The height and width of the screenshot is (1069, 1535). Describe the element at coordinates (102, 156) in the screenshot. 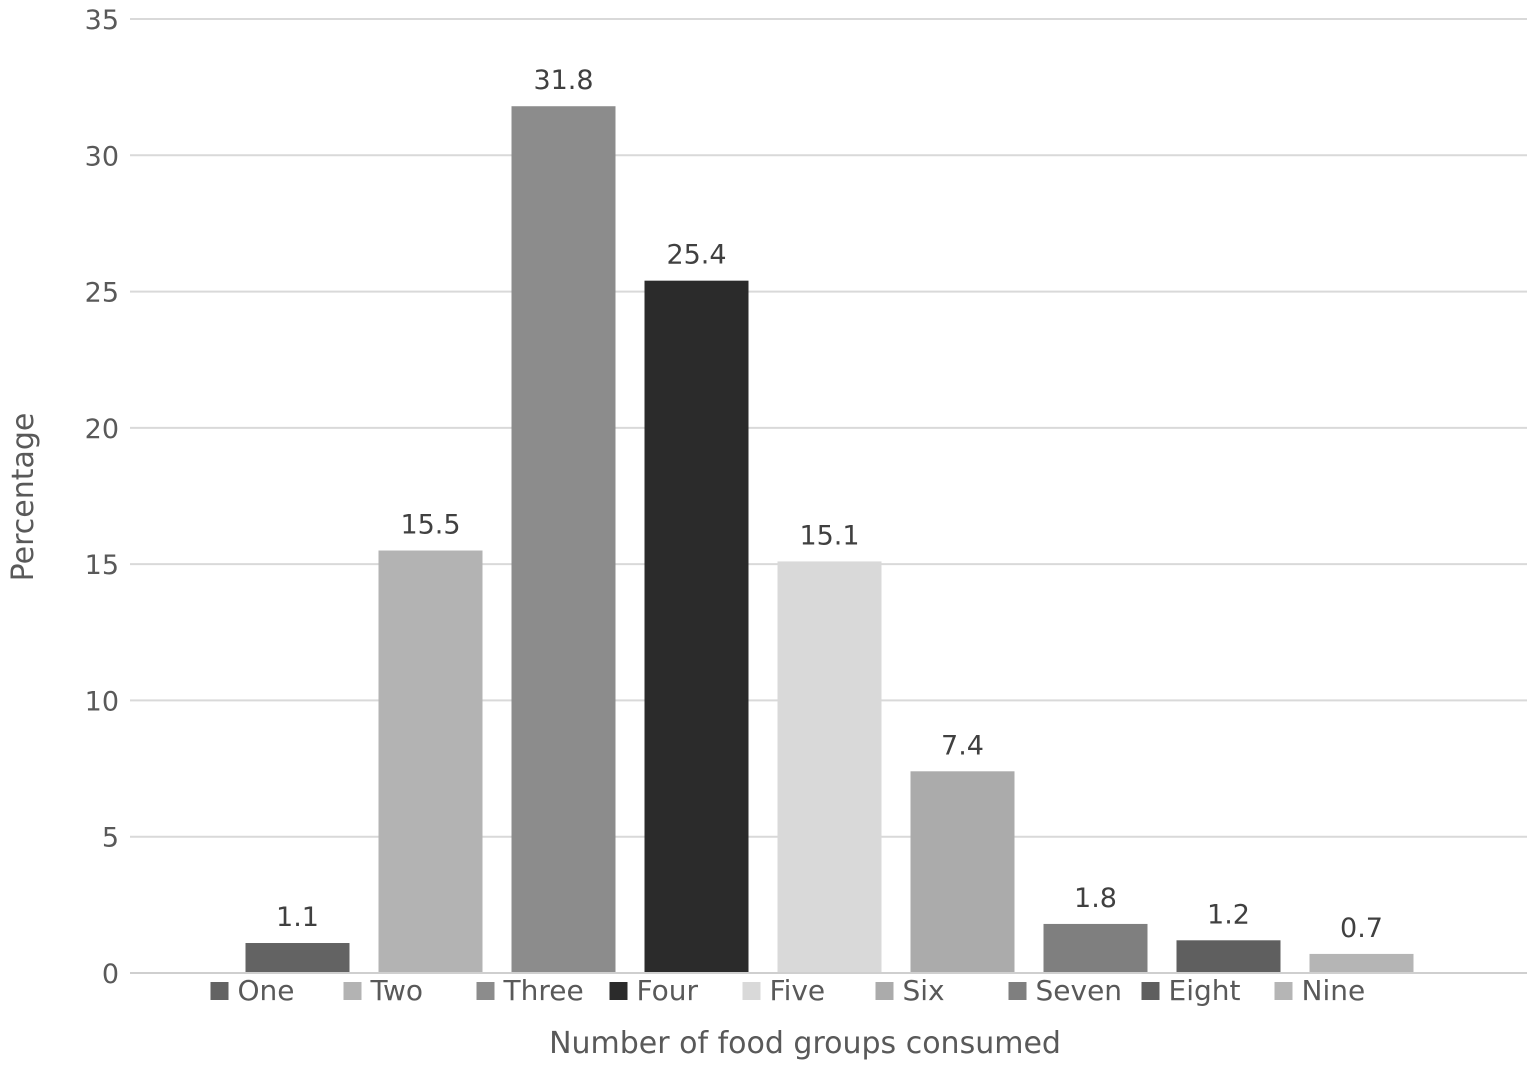

I see `y-tick-label: 30` at that location.